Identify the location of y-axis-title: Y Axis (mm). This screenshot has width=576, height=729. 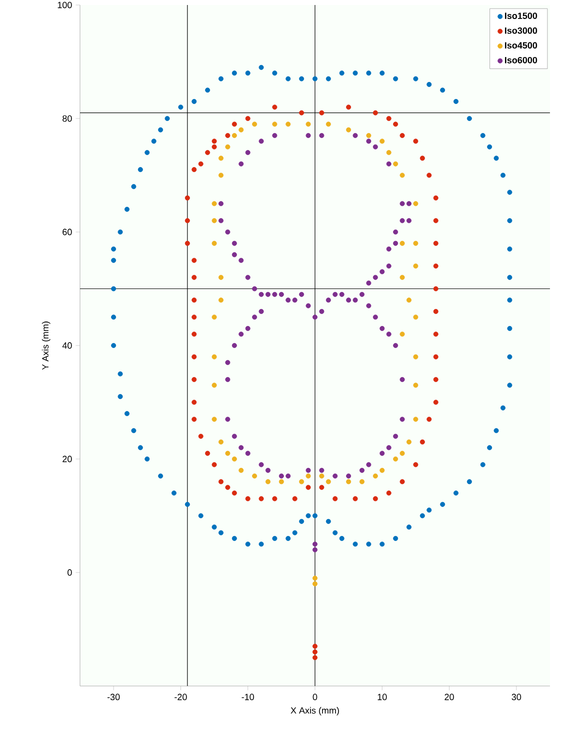
(46, 346).